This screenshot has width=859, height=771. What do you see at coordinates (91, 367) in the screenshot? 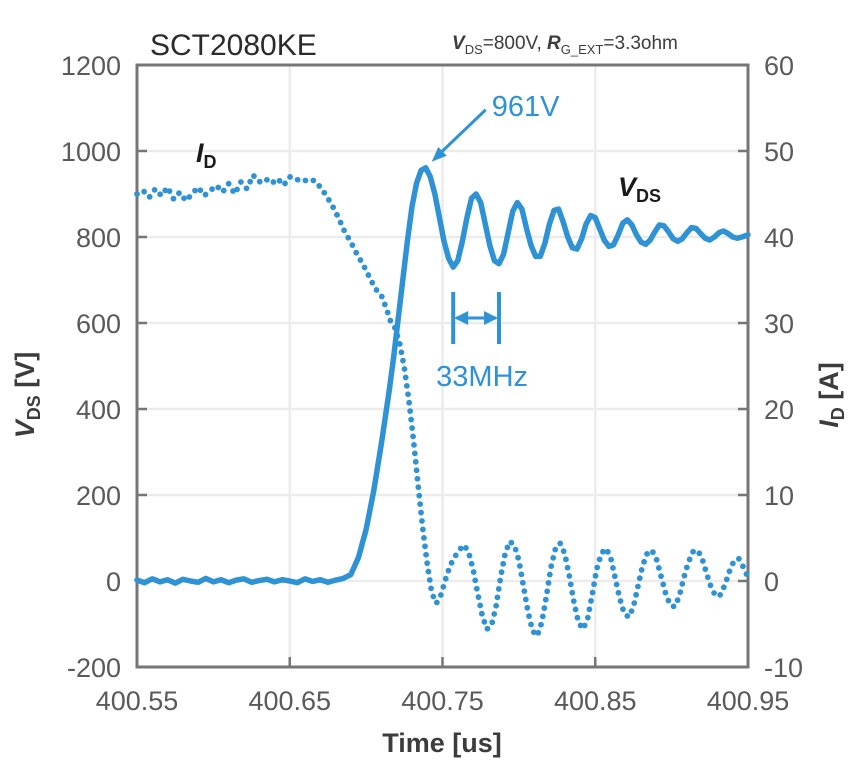
I see `y-axis-left-tick-labels: 1200 1000 800 600 400 200 0 -200` at bounding box center [91, 367].